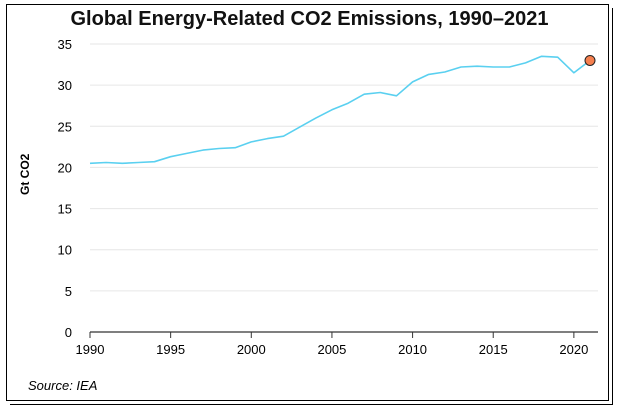  I want to click on y-tick-label-20: 20, so click(65, 167).